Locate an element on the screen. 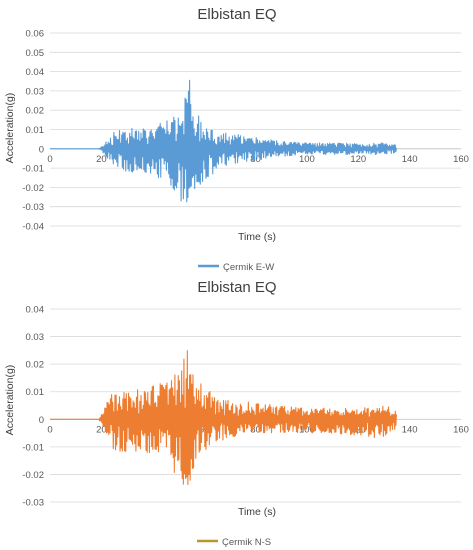 The width and height of the screenshot is (473, 550). chart-1-legend: Çermik E-W is located at coordinates (236, 267).